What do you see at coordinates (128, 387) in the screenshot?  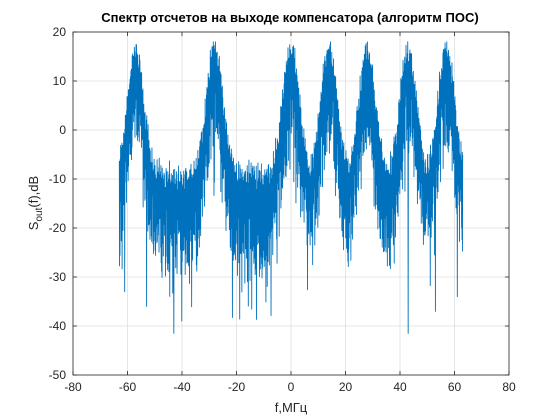 I see `x-tick-label: -60` at bounding box center [128, 387].